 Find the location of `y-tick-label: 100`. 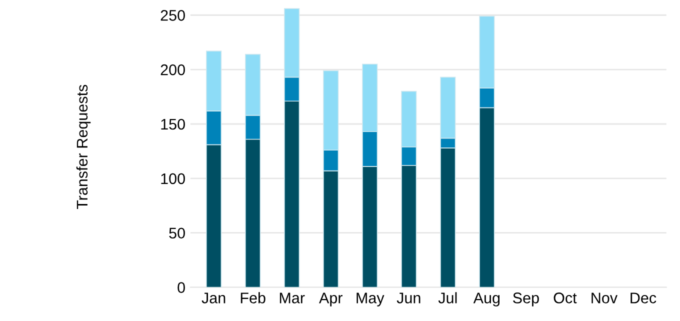

y-tick-label: 100 is located at coordinates (173, 178).